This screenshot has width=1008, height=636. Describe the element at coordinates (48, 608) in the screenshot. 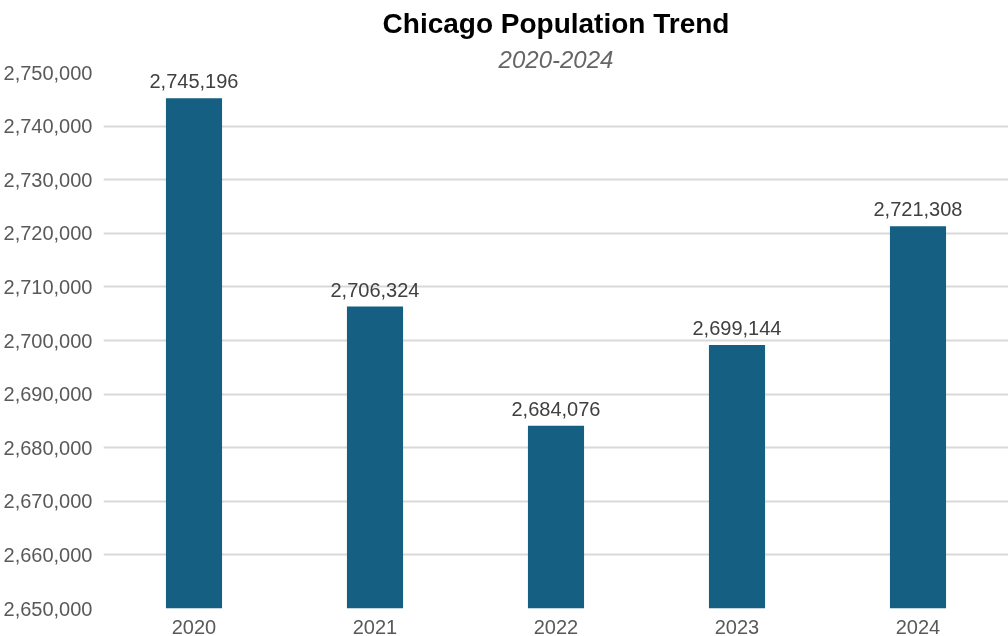

I see `y-tick-label: 2,650,000` at that location.